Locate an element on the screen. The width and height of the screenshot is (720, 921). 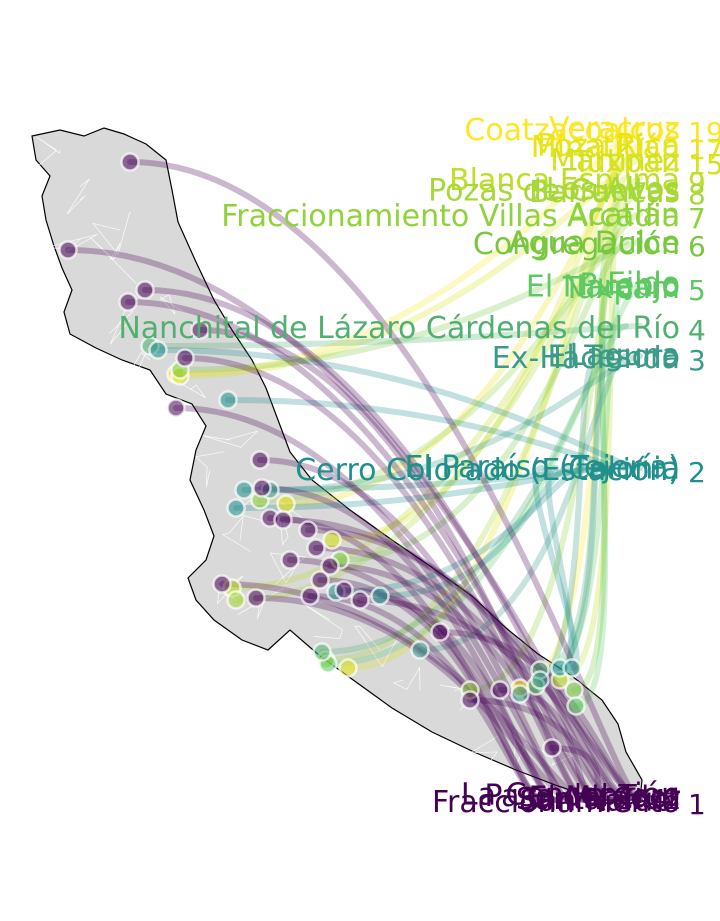
place-label: El Naranjo is located at coordinates (603, 287).